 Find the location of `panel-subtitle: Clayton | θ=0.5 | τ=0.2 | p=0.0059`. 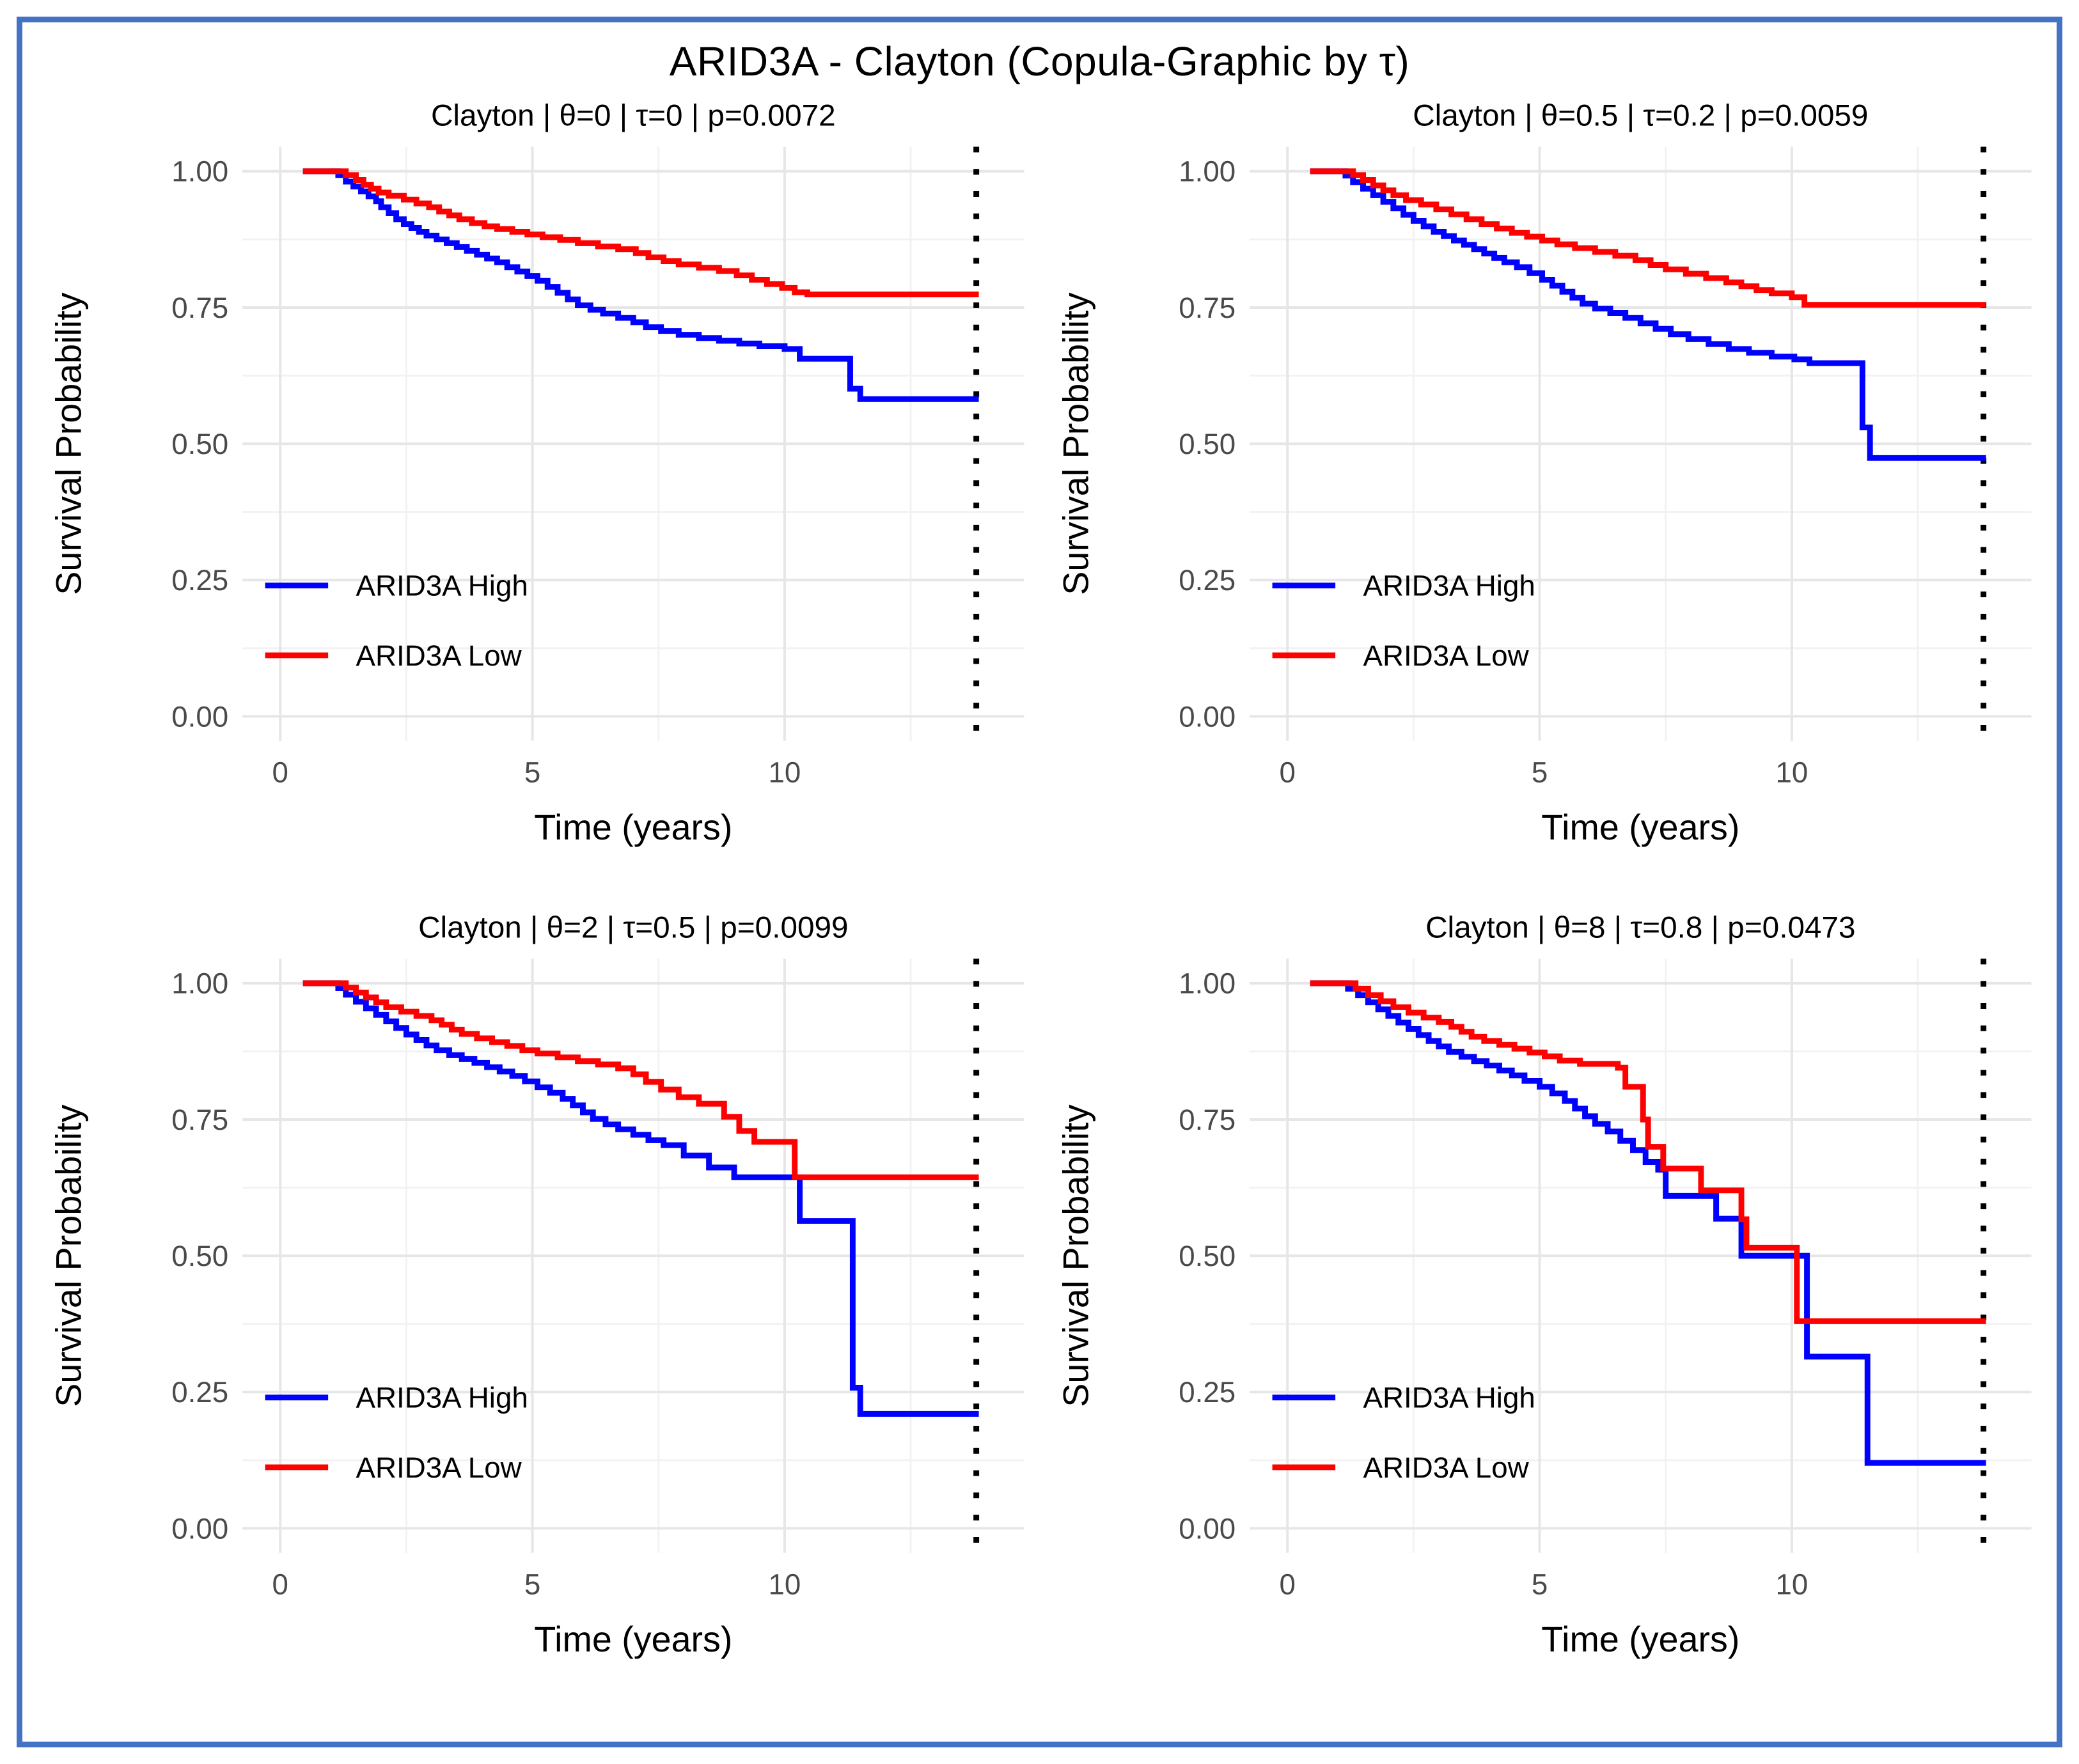

panel-subtitle: Clayton | θ=0.5 | τ=0.2 | p=0.0059 is located at coordinates (1640, 116).